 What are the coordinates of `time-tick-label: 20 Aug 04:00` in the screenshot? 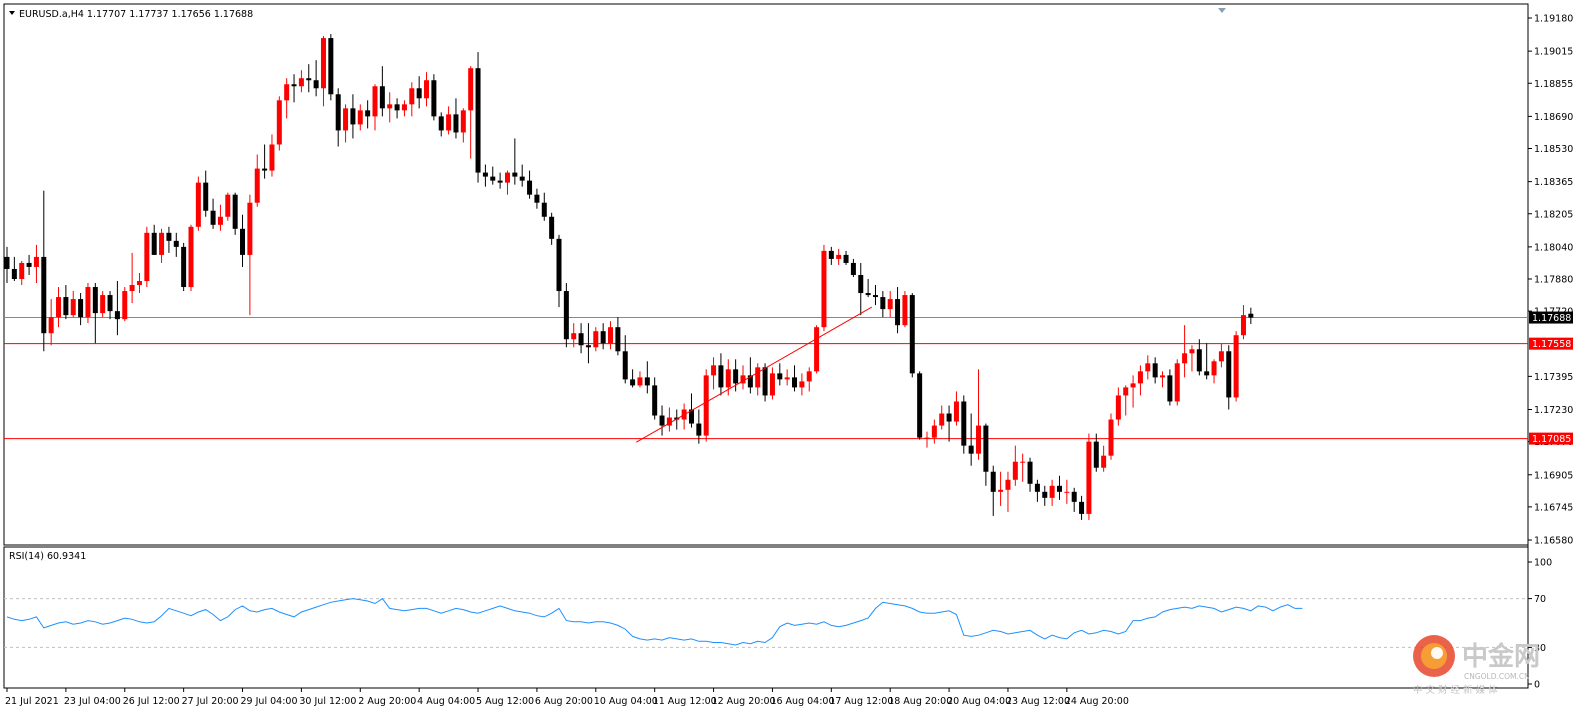 It's located at (979, 701).